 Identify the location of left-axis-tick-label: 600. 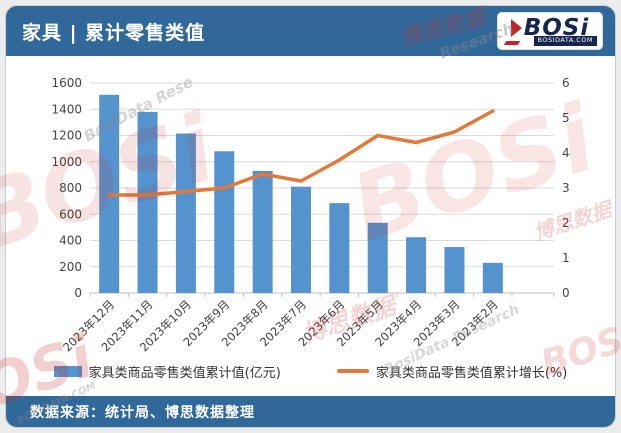
(70, 214).